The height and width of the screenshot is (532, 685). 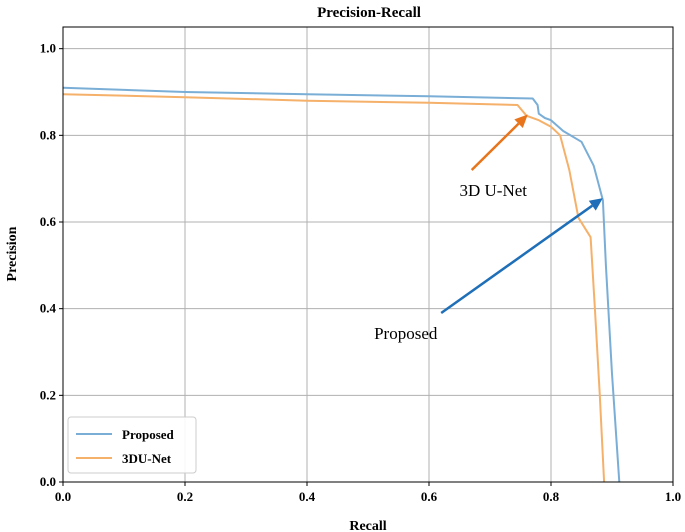 I want to click on y-tick-label: 0.2, so click(x=48, y=394).